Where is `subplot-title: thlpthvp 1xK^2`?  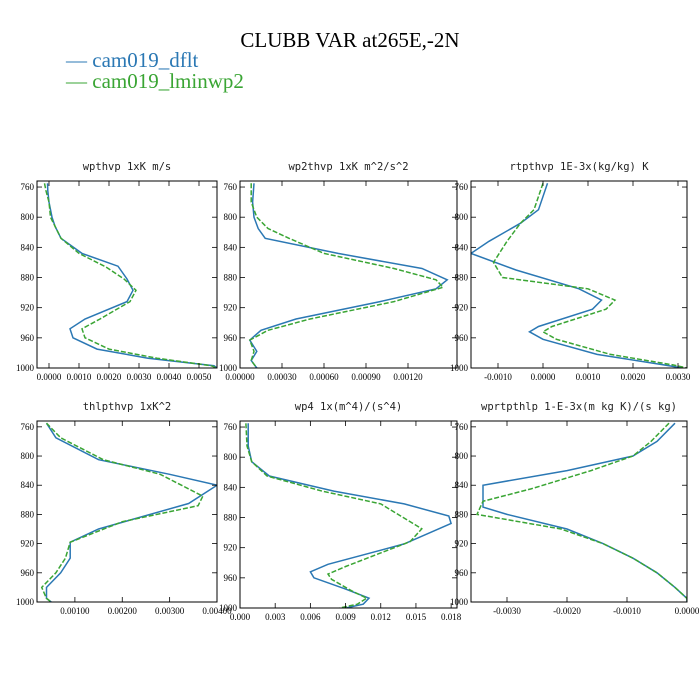 subplot-title: thlpthvp 1xK^2 is located at coordinates (127, 407).